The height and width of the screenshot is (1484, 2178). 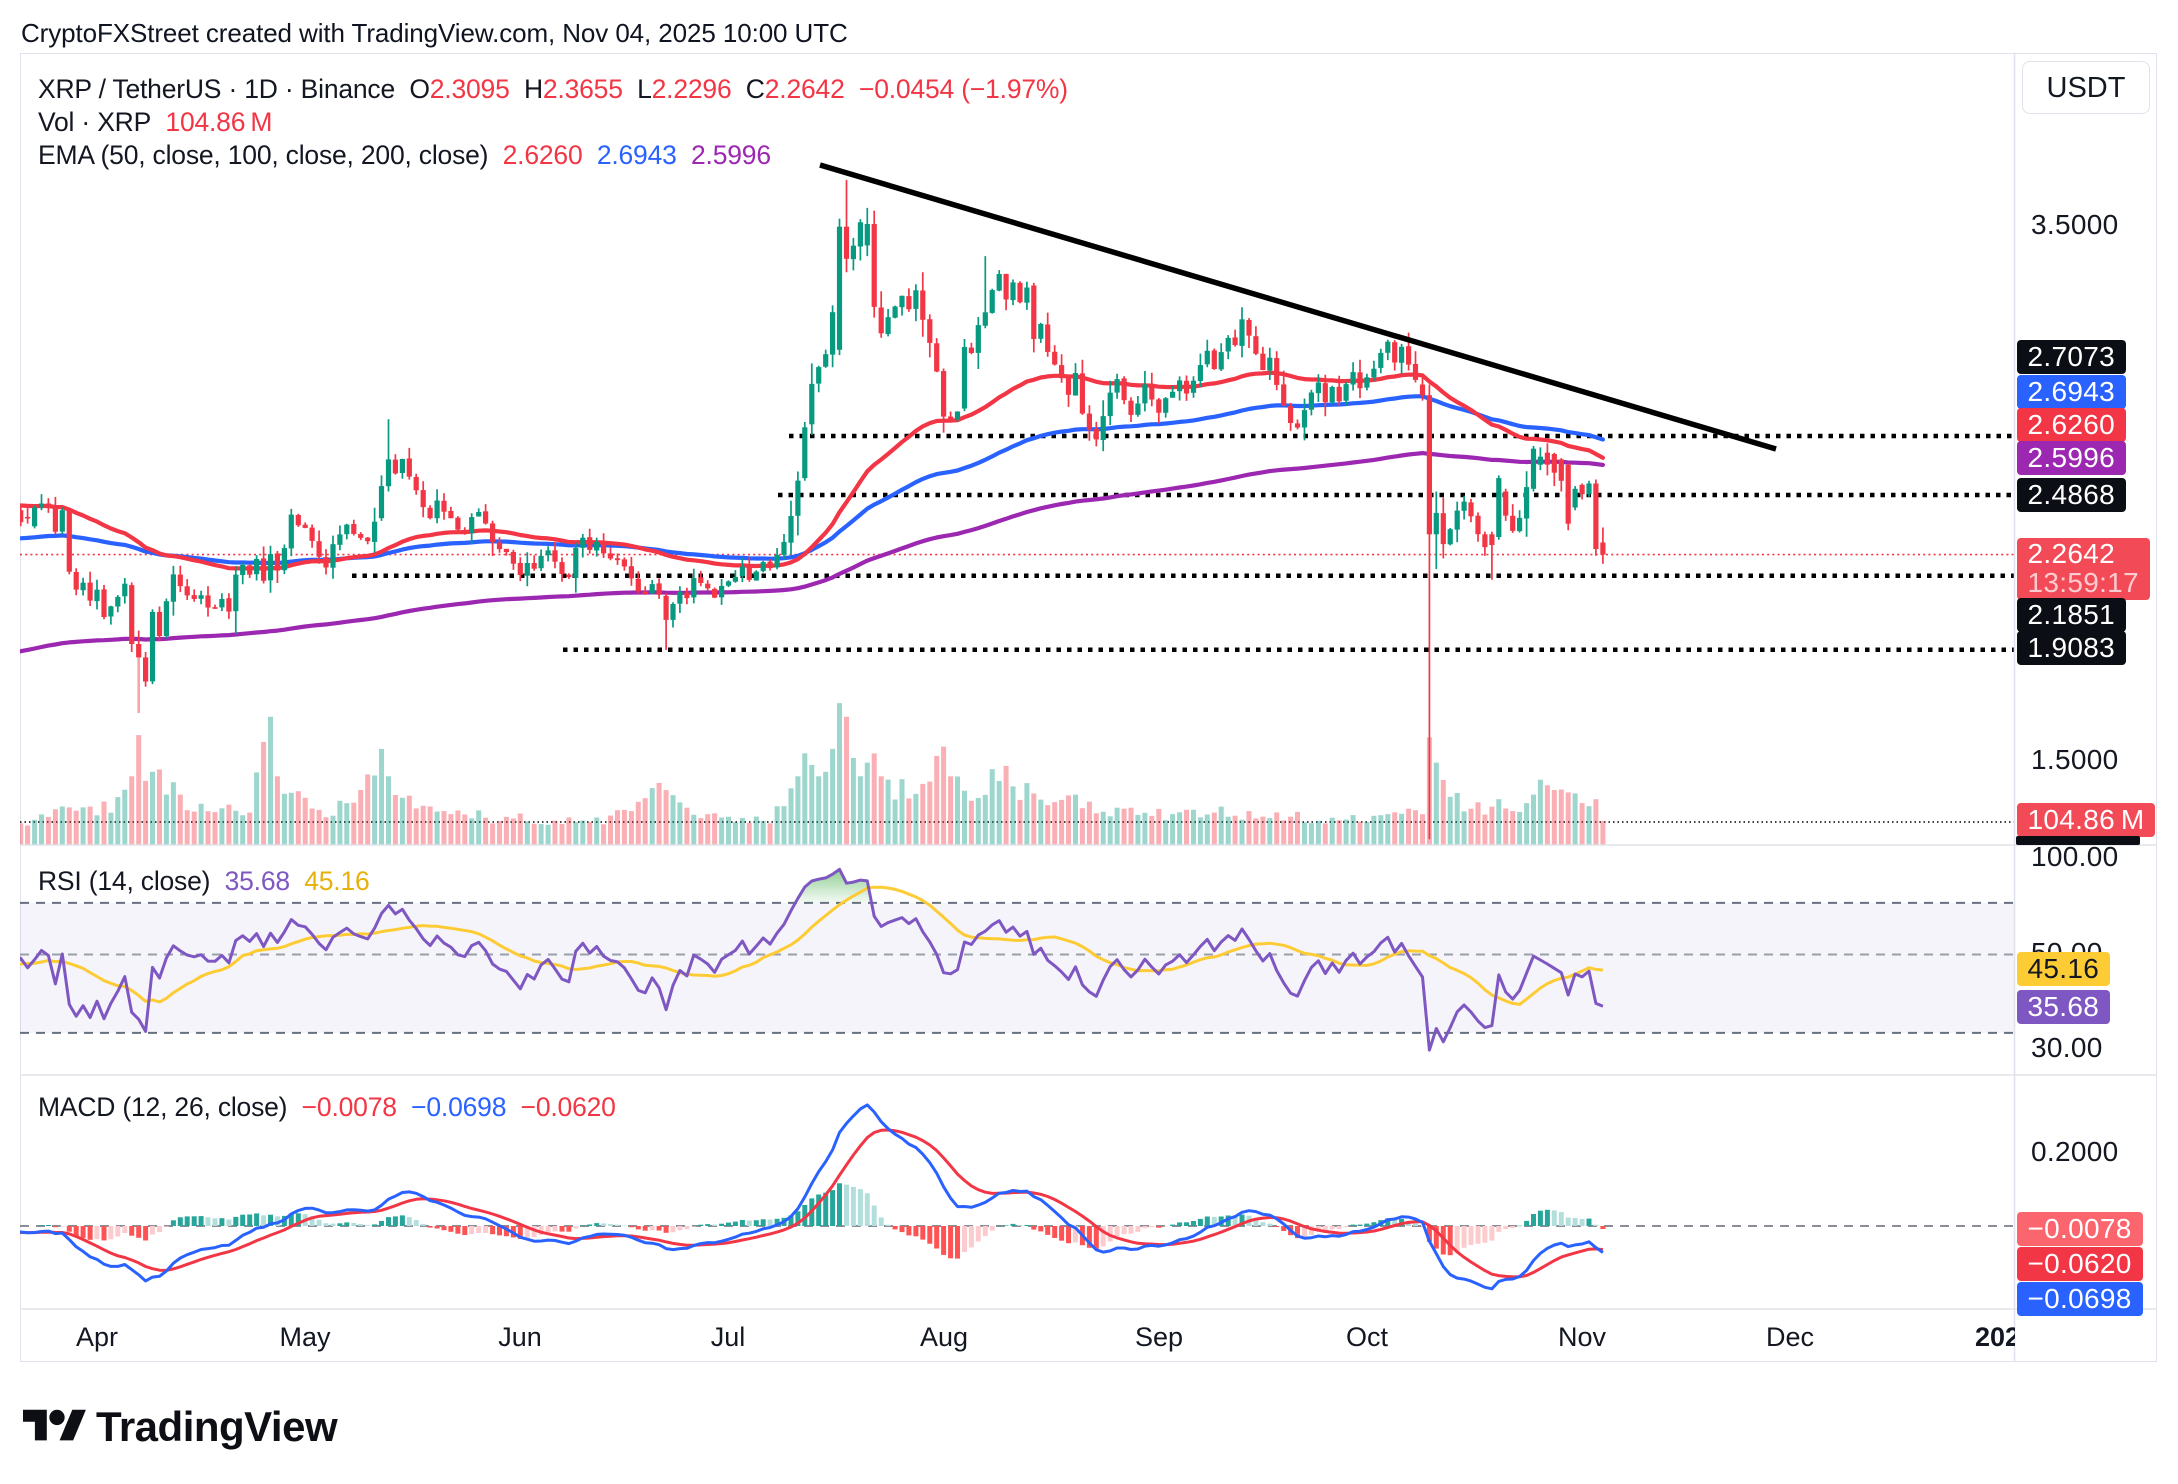 What do you see at coordinates (217, 1426) in the screenshot?
I see `svg-text: TradingView` at bounding box center [217, 1426].